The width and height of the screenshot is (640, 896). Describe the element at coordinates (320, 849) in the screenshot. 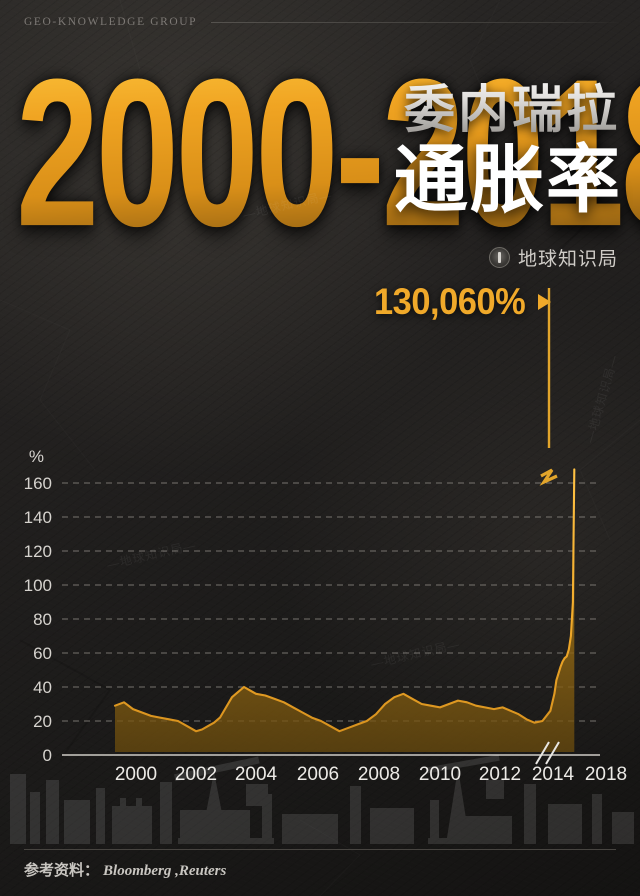

I see `footer-divider` at that location.